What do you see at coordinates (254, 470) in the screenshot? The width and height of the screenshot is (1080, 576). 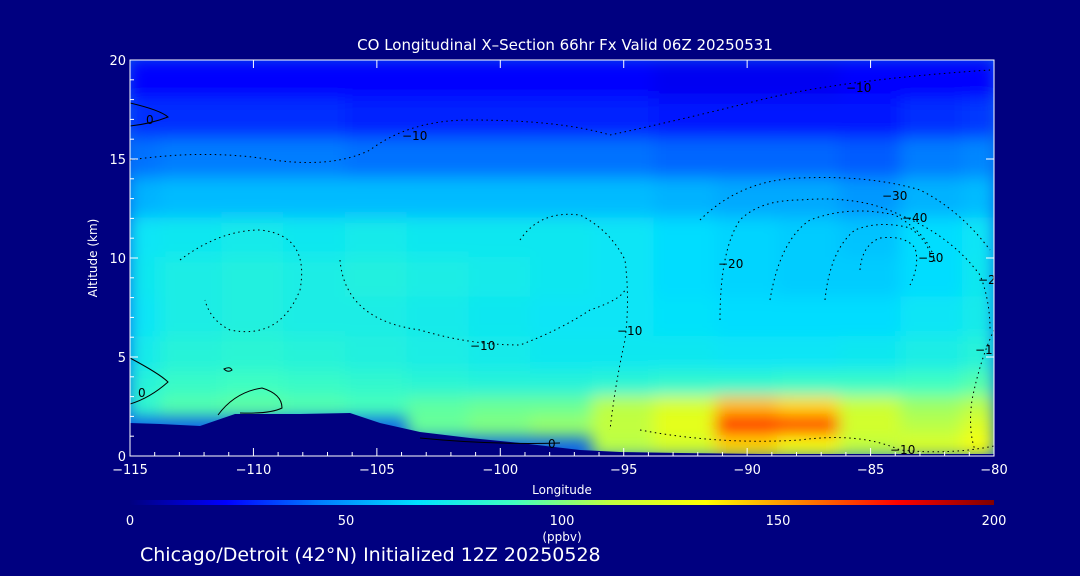 I see `x-tick-label: −110` at bounding box center [254, 470].